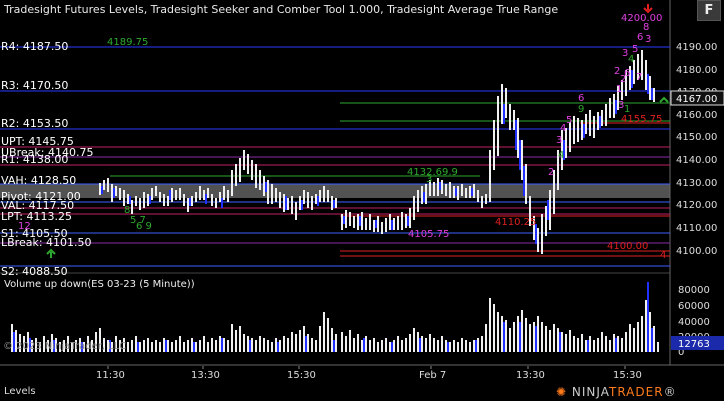  Describe the element at coordinates (36, 216) in the screenshot. I see `level-label: LPT: 4113.25` at that location.